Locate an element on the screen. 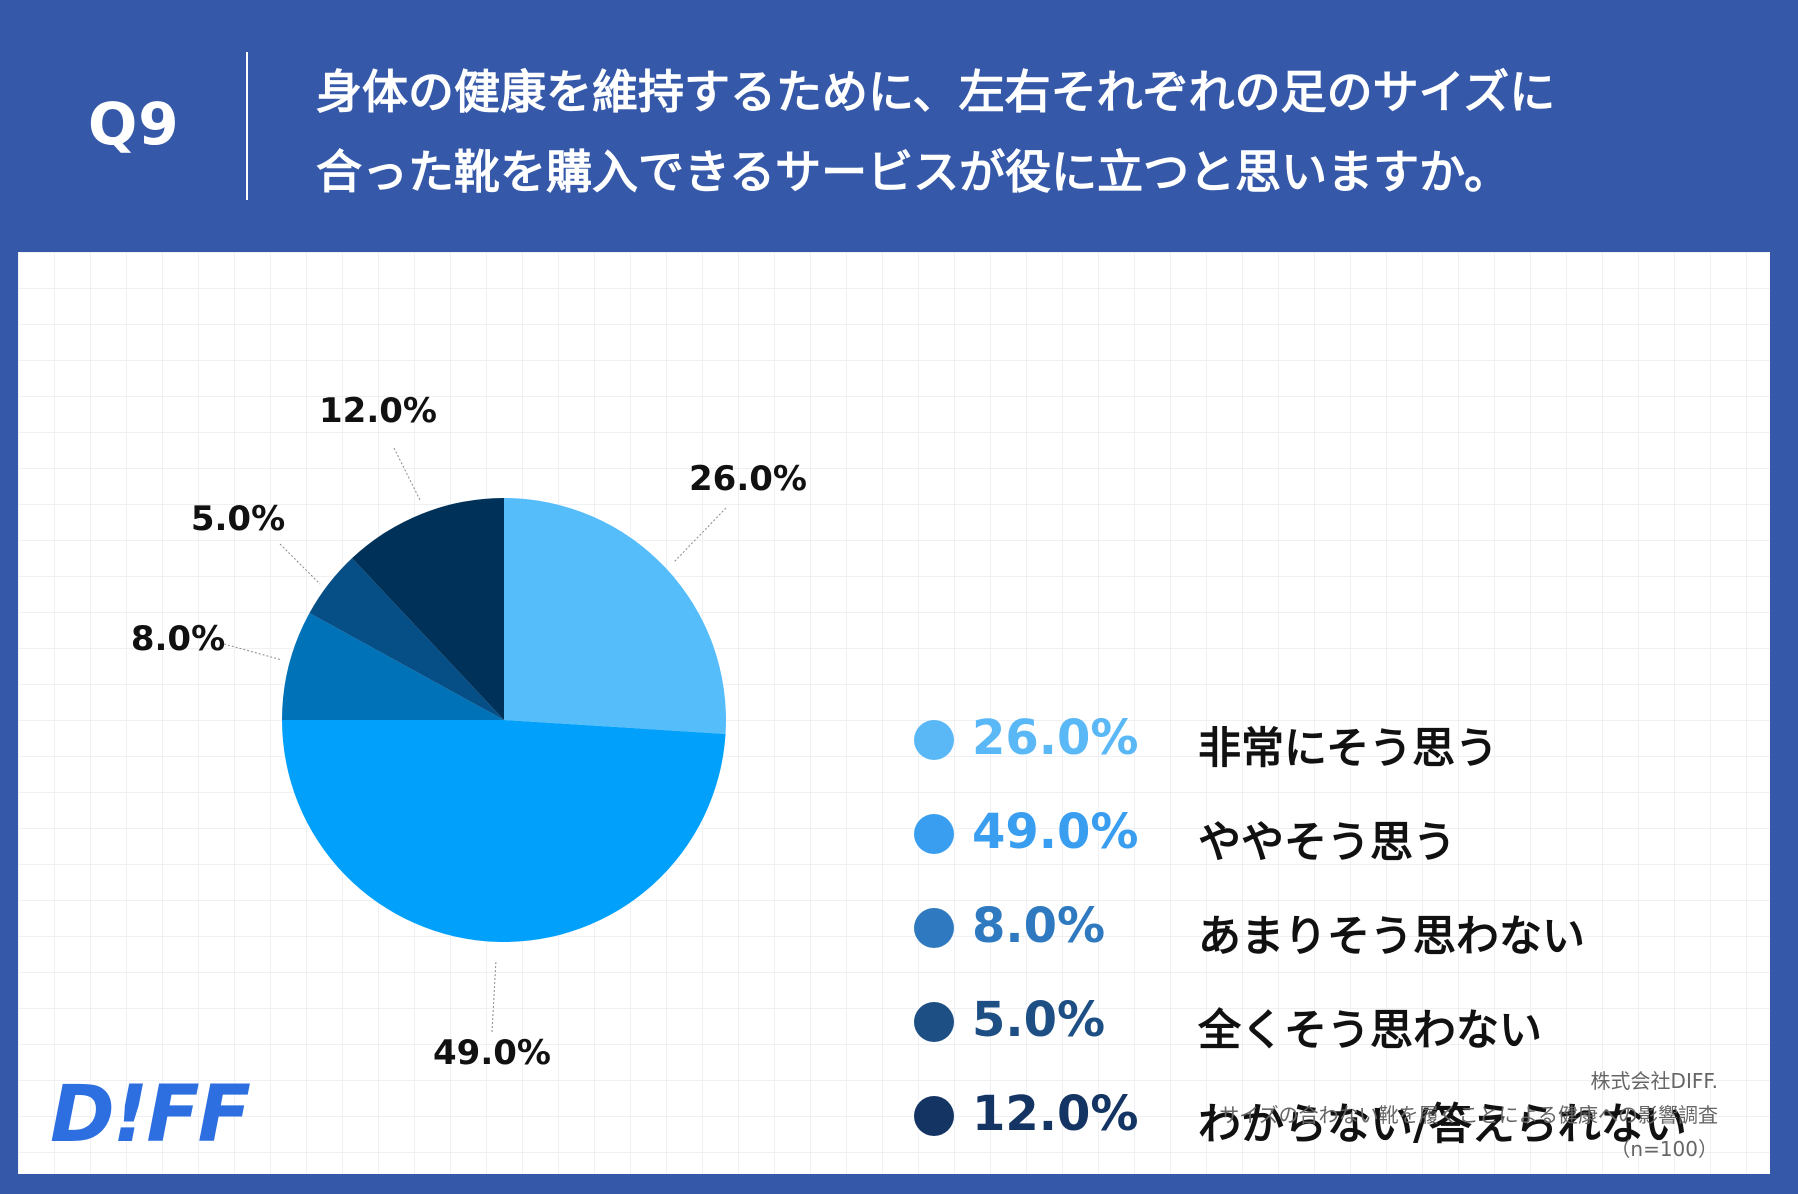  legend-label: ややそう思う is located at coordinates (1327, 843).